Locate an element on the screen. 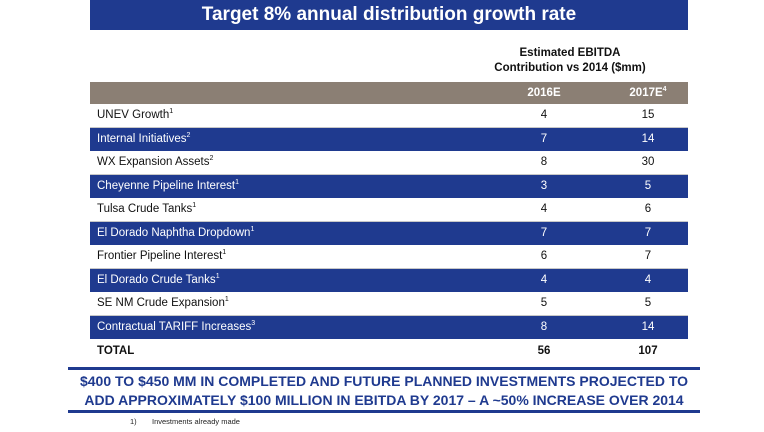 This screenshot has width=764, height=432. table-row: Cheyenne Pipeline Interest1 3 5 is located at coordinates (389, 186).